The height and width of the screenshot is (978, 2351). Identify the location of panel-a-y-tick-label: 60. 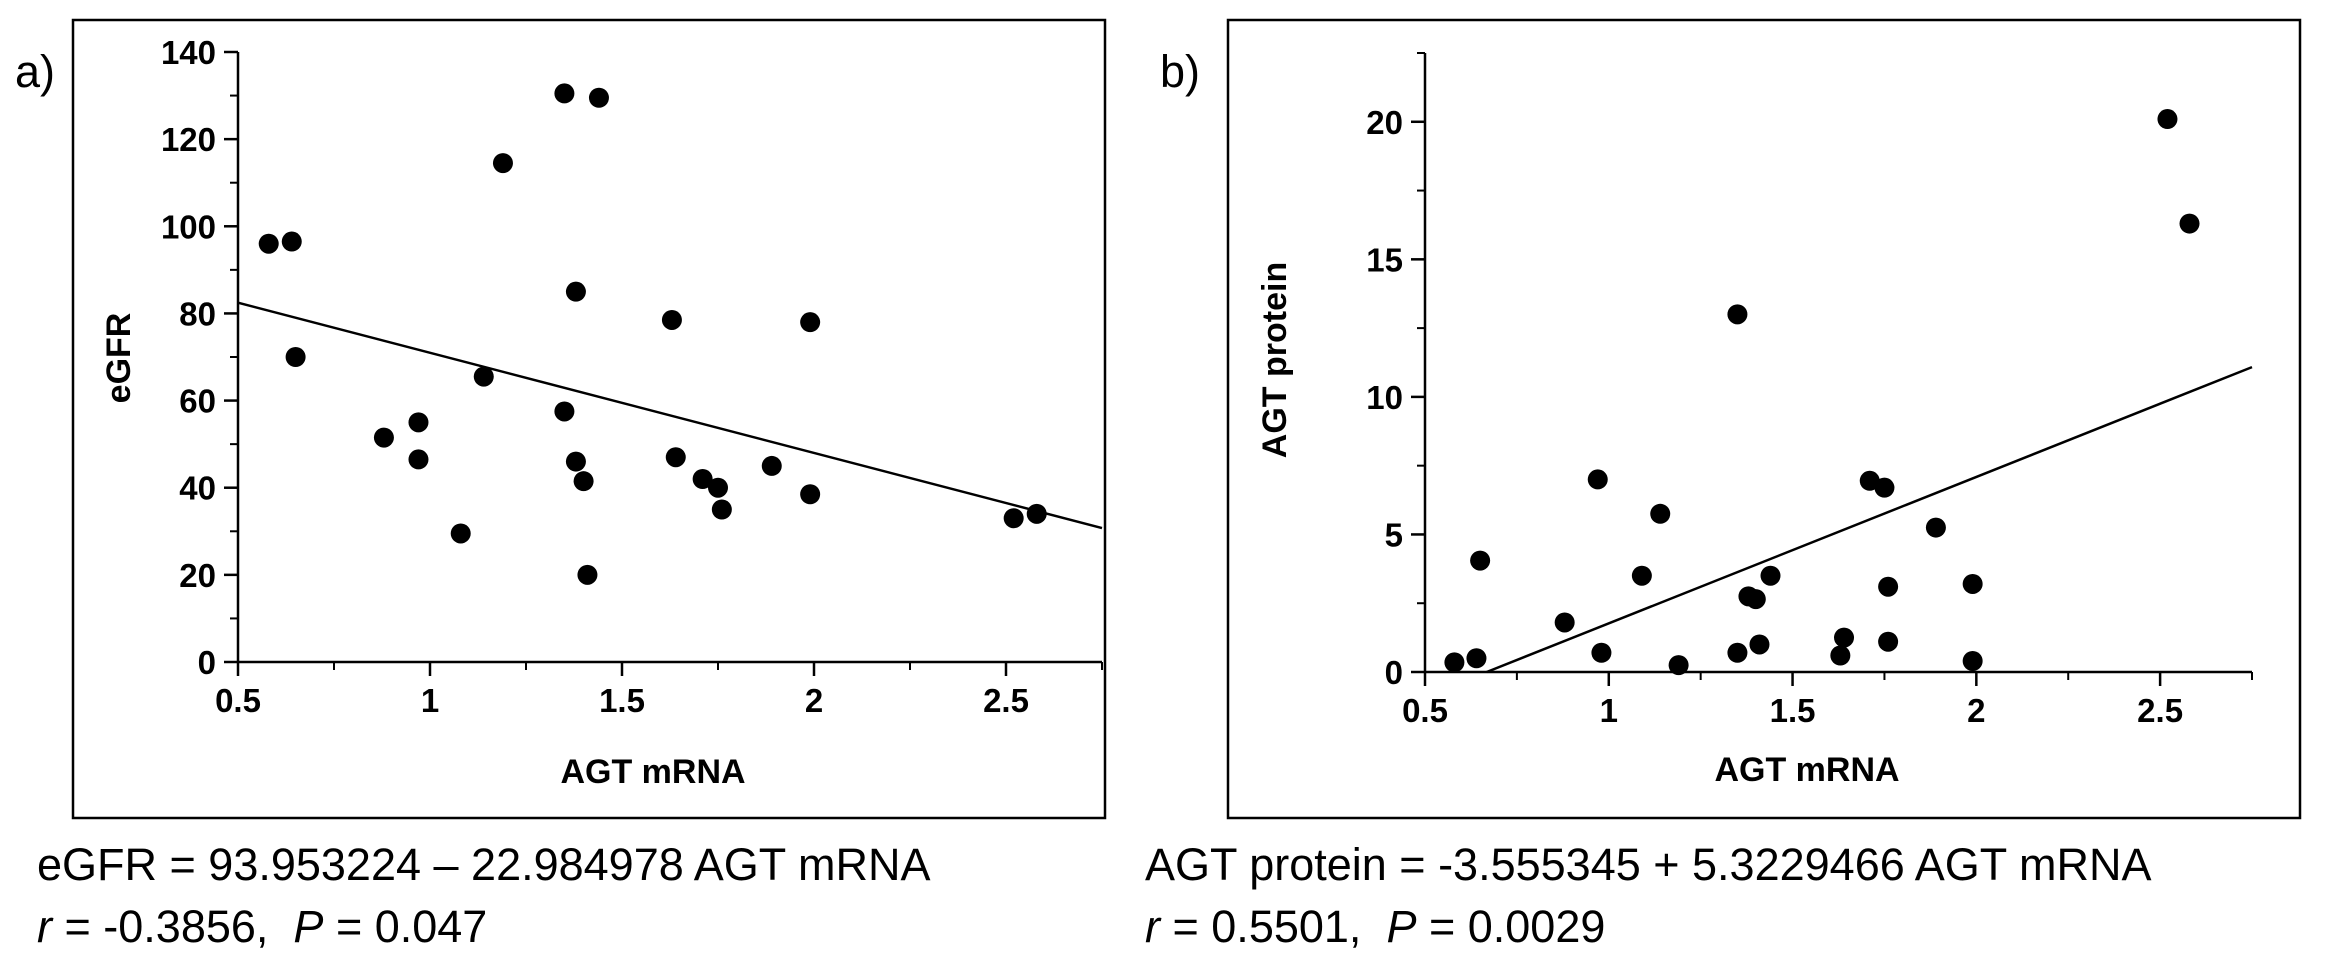
(197, 401).